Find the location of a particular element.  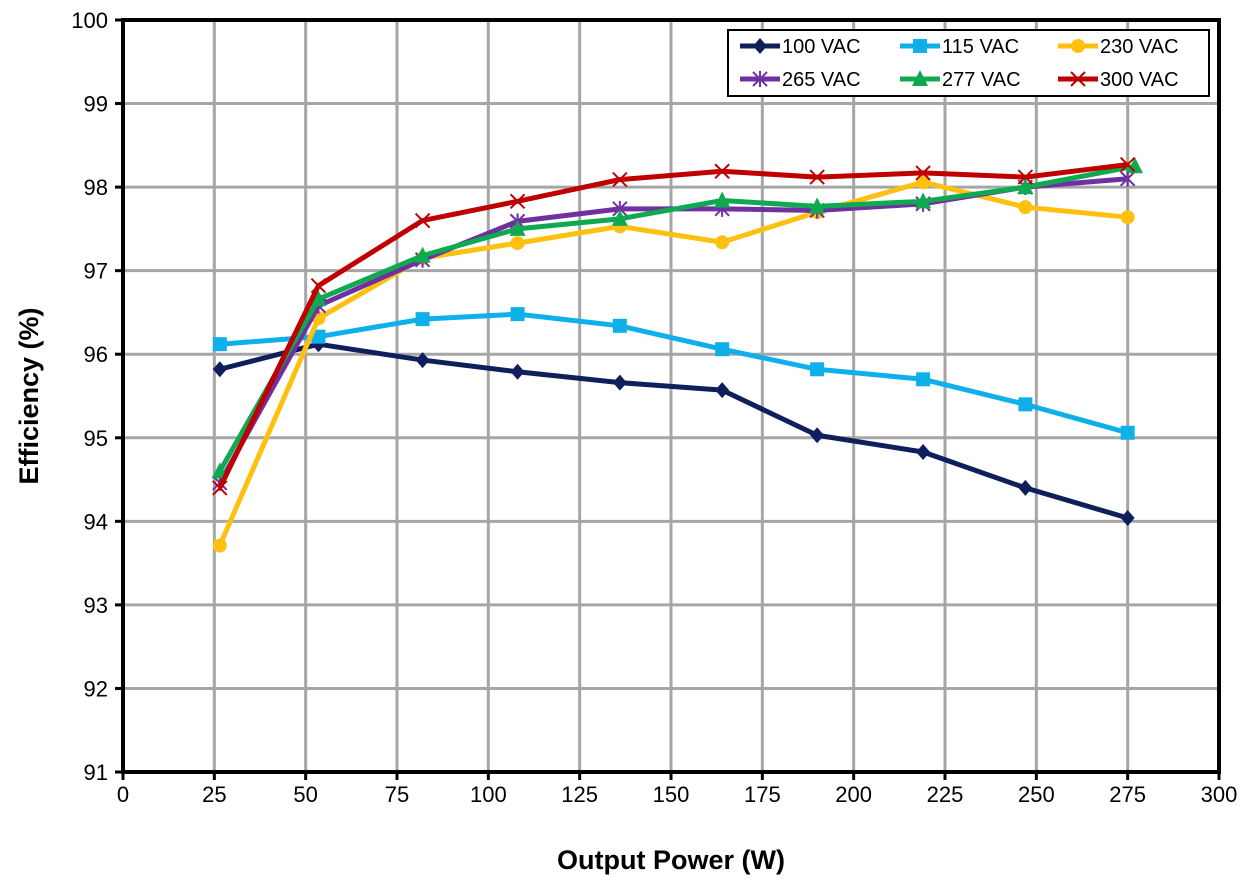

legend-label: 300 VAC is located at coordinates (1139, 80).